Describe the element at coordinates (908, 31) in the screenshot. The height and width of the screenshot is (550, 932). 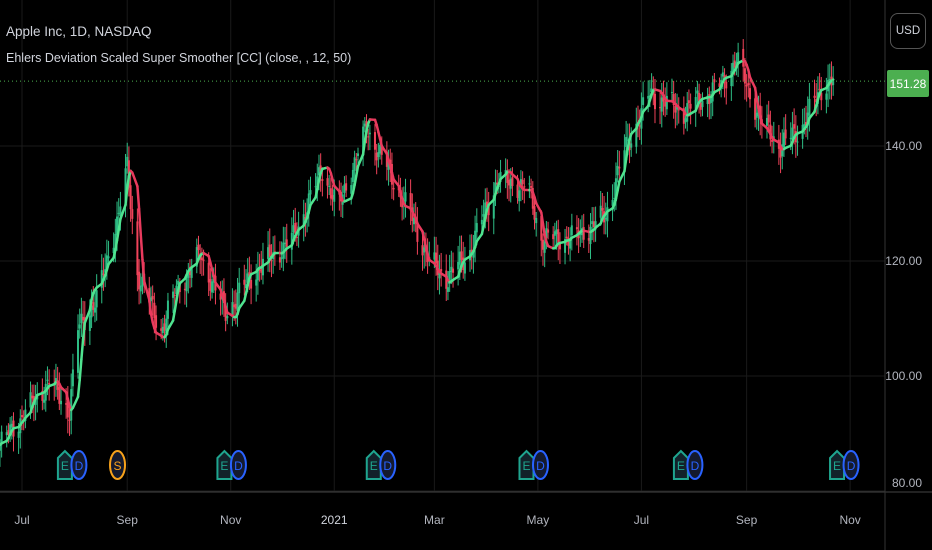
I see `currency-button: USD` at that location.